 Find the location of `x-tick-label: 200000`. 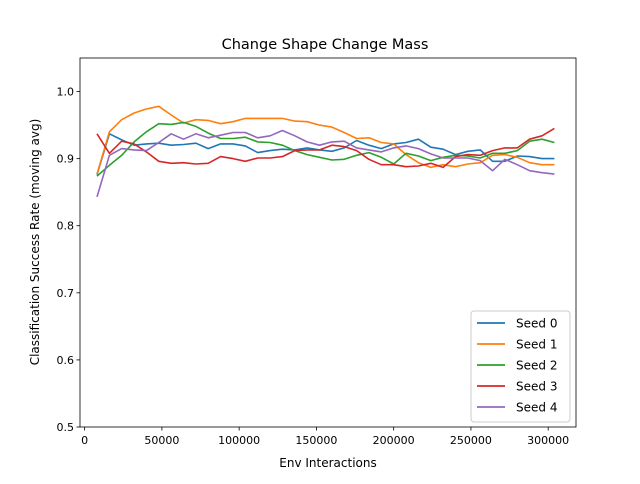

x-tick-label: 200000 is located at coordinates (394, 440).